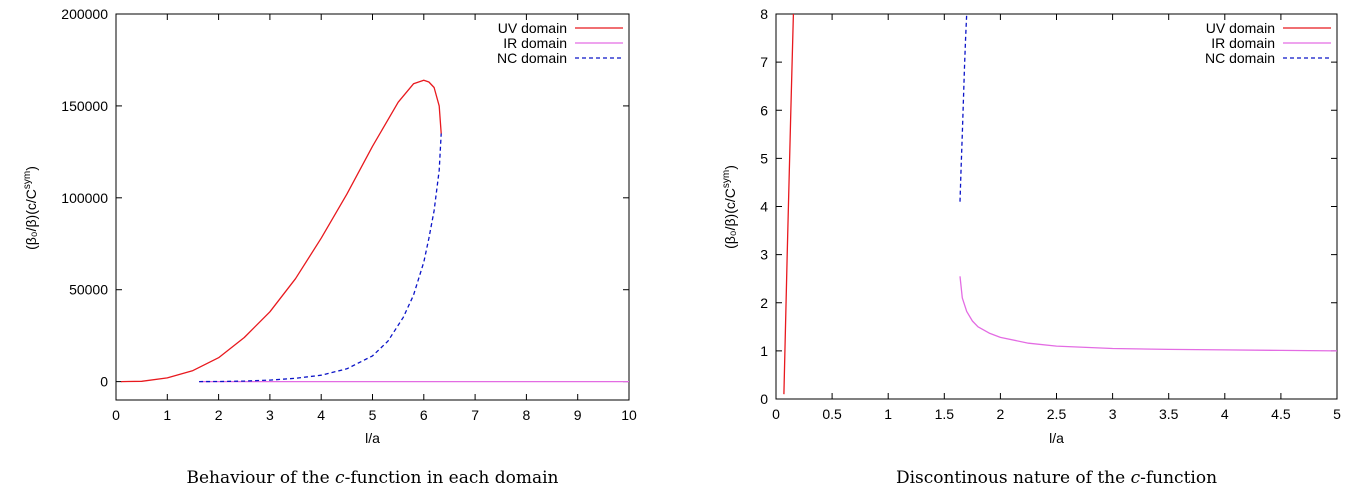 The height and width of the screenshot is (492, 1359). Describe the element at coordinates (764, 207) in the screenshot. I see `y-tick-label: 4` at that location.